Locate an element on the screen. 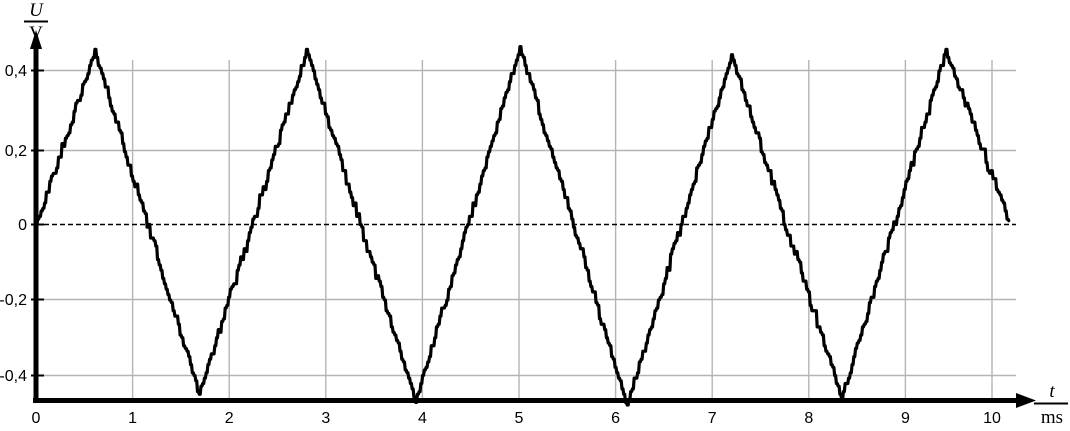  x-axis-label-numerator: t is located at coordinates (1052, 391).